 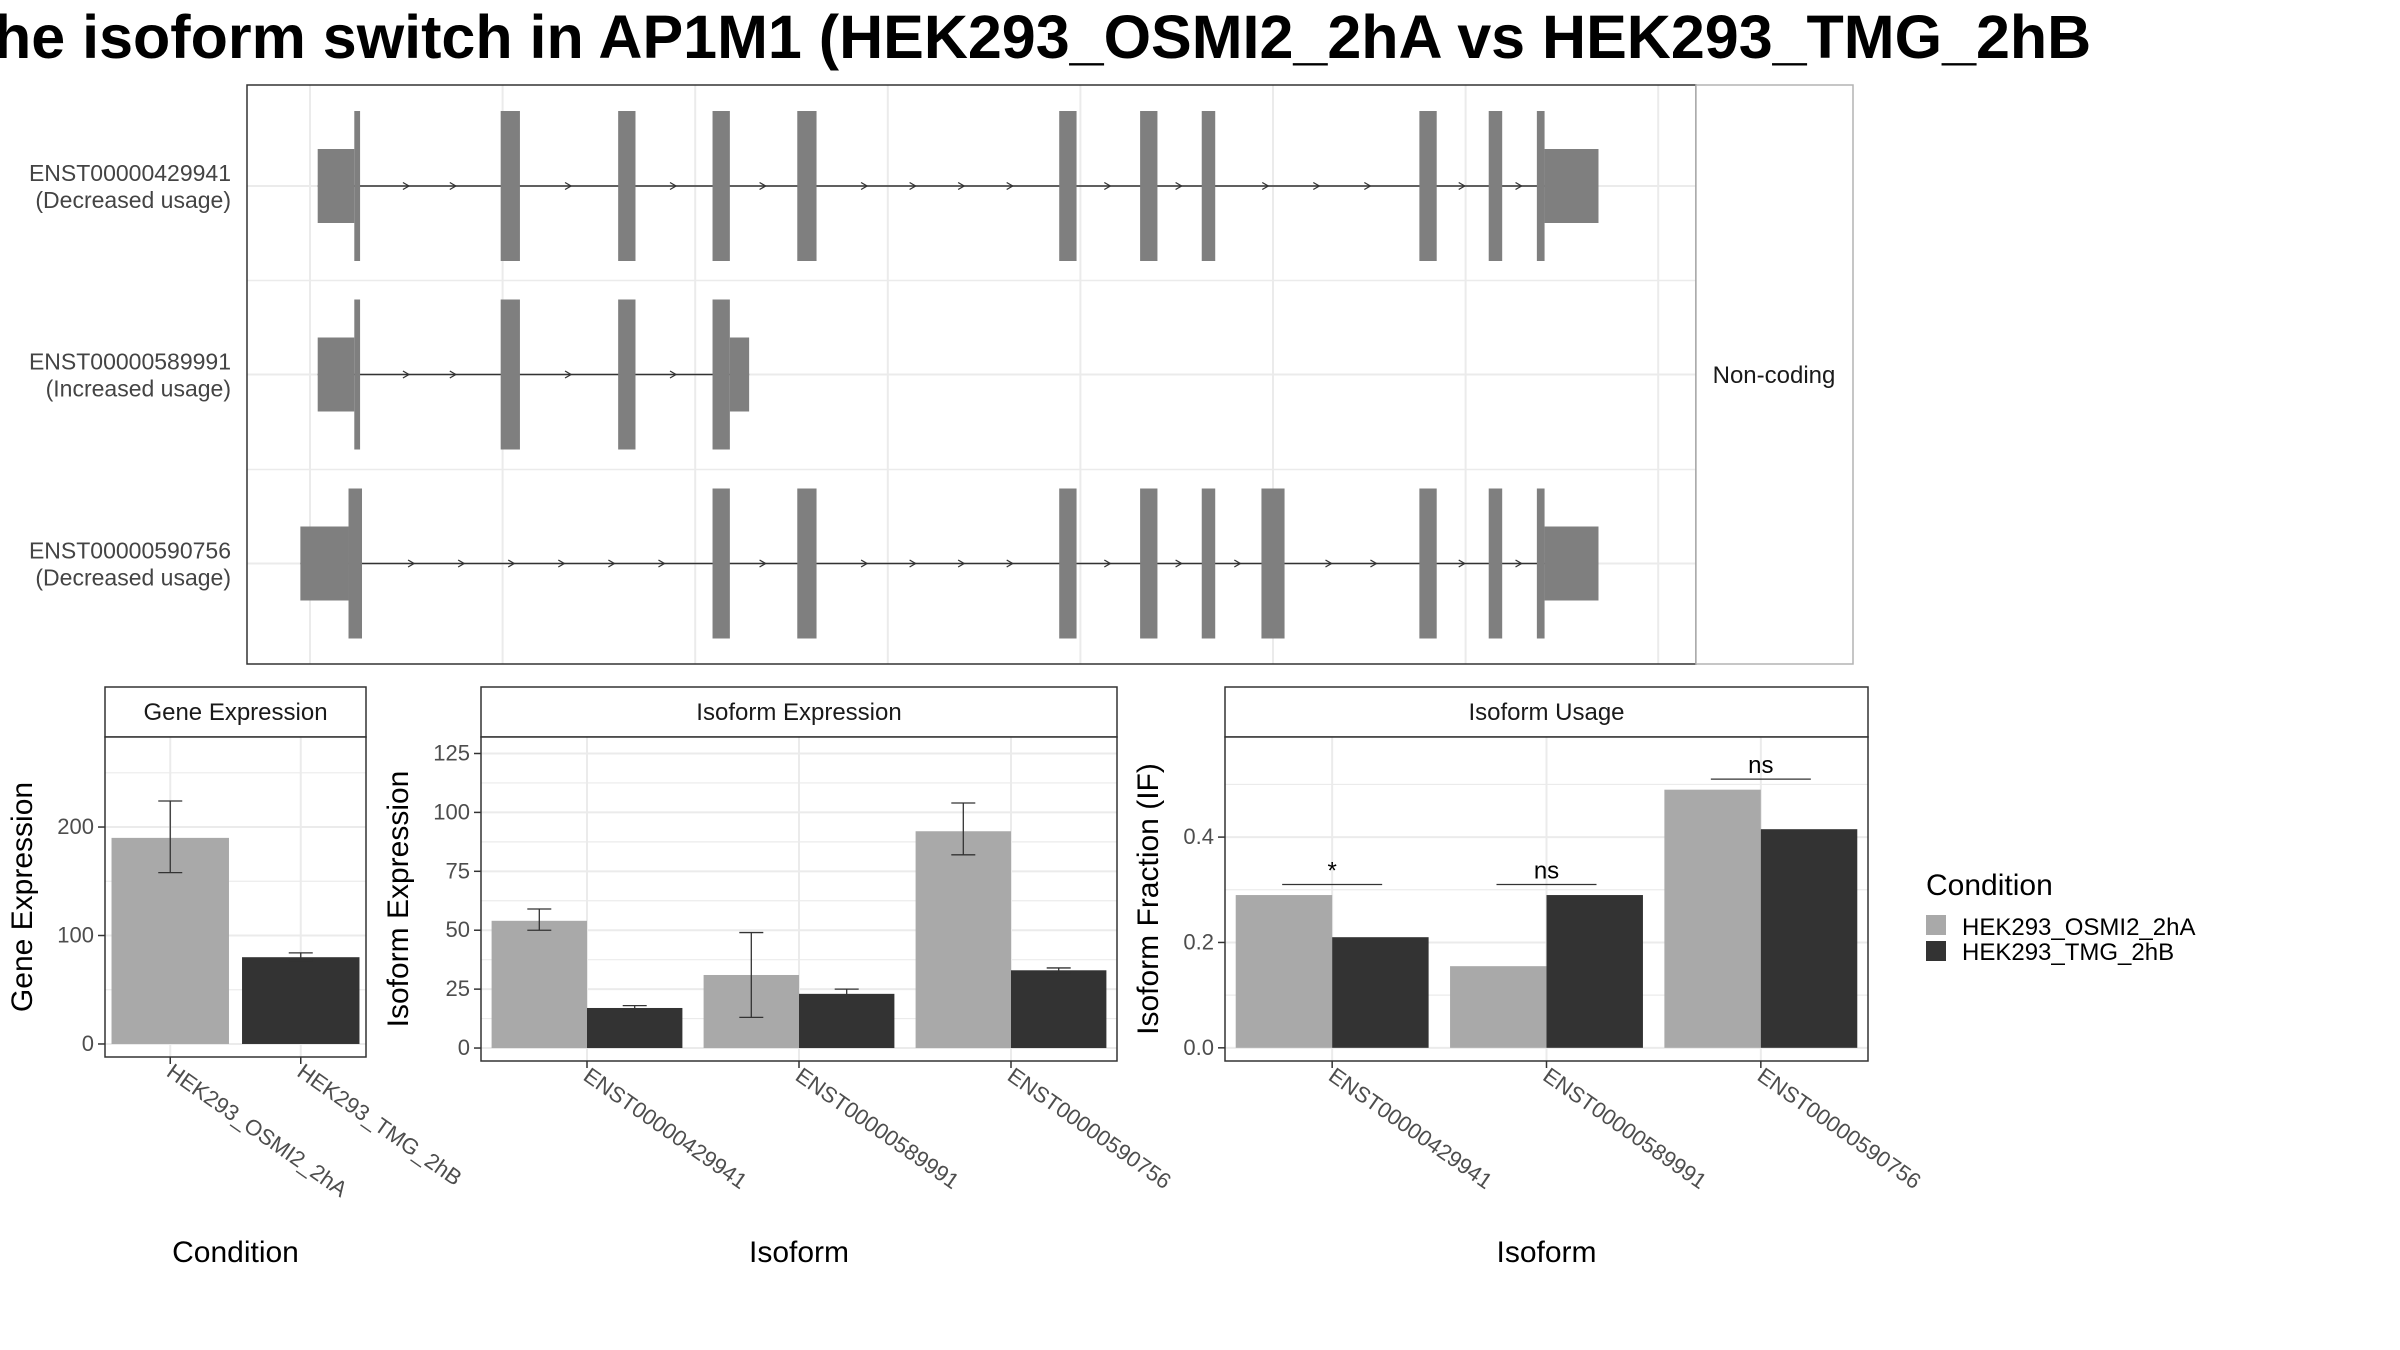 I want to click on transcript-usage-label: (Increased usage), so click(x=138, y=389).